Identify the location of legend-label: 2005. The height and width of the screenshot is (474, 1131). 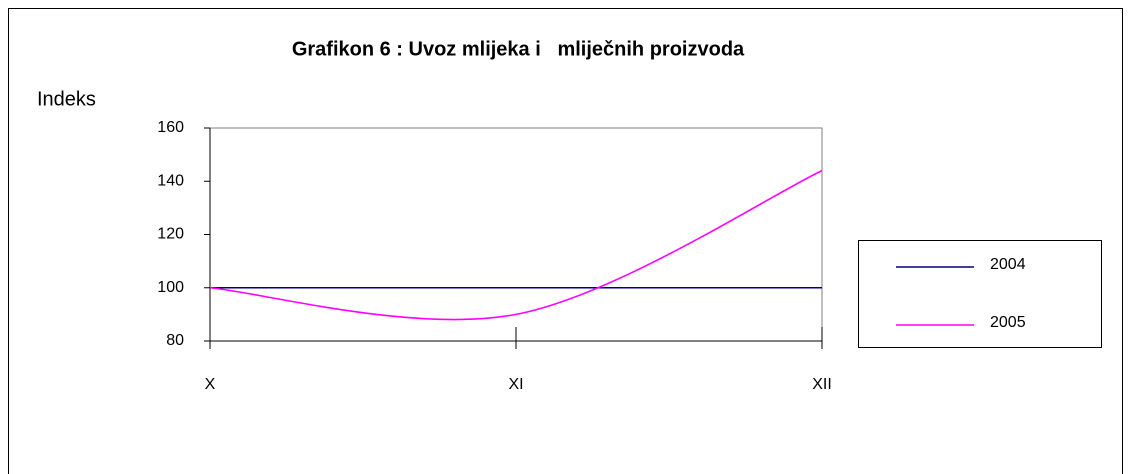
(1008, 322).